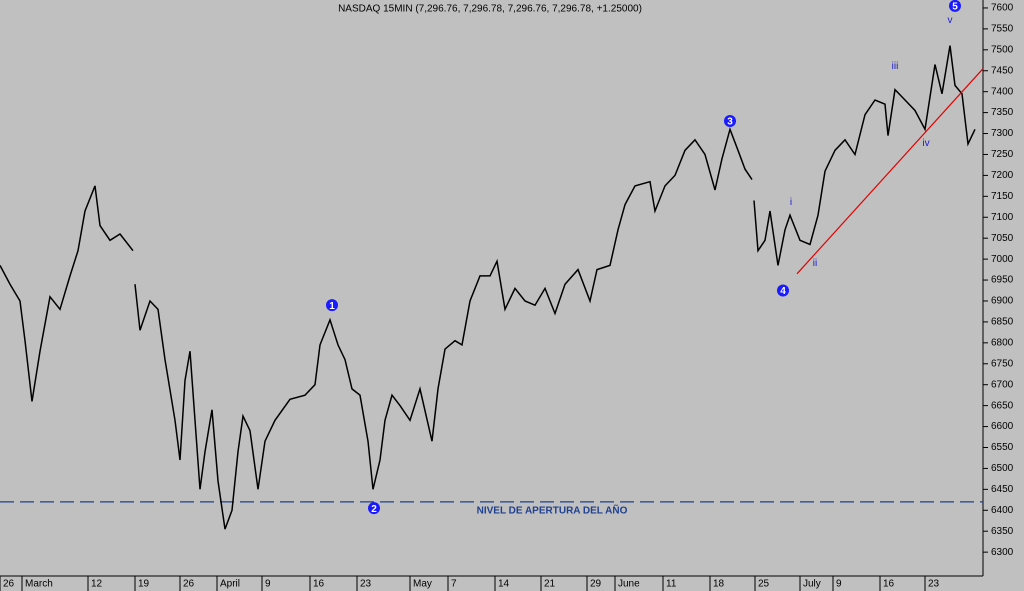 This screenshot has height=591, width=1024. What do you see at coordinates (1002, 531) in the screenshot?
I see `y-tick-label: 6350` at bounding box center [1002, 531].